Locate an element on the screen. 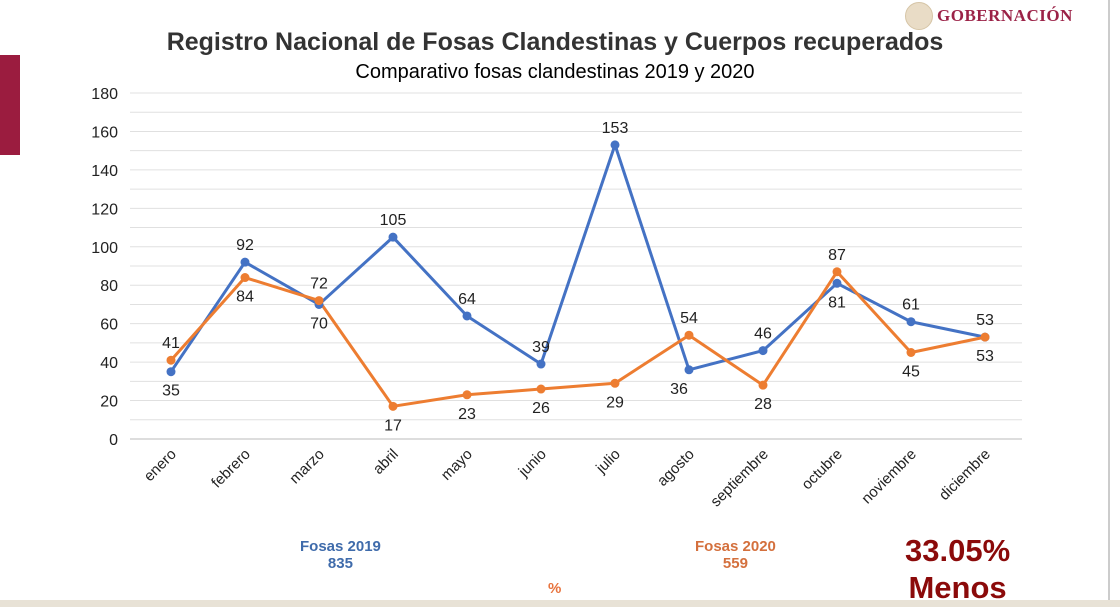  data-label: 72 is located at coordinates (319, 284).